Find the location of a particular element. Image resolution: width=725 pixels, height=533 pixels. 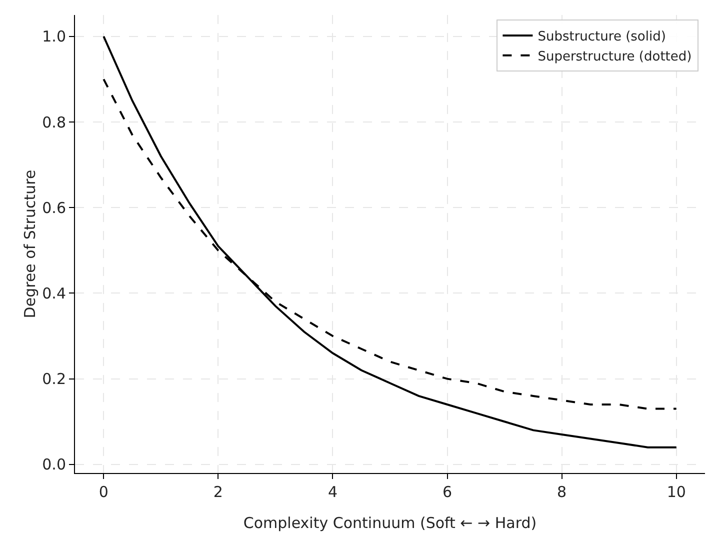

x-tick-label: 4 is located at coordinates (333, 492).